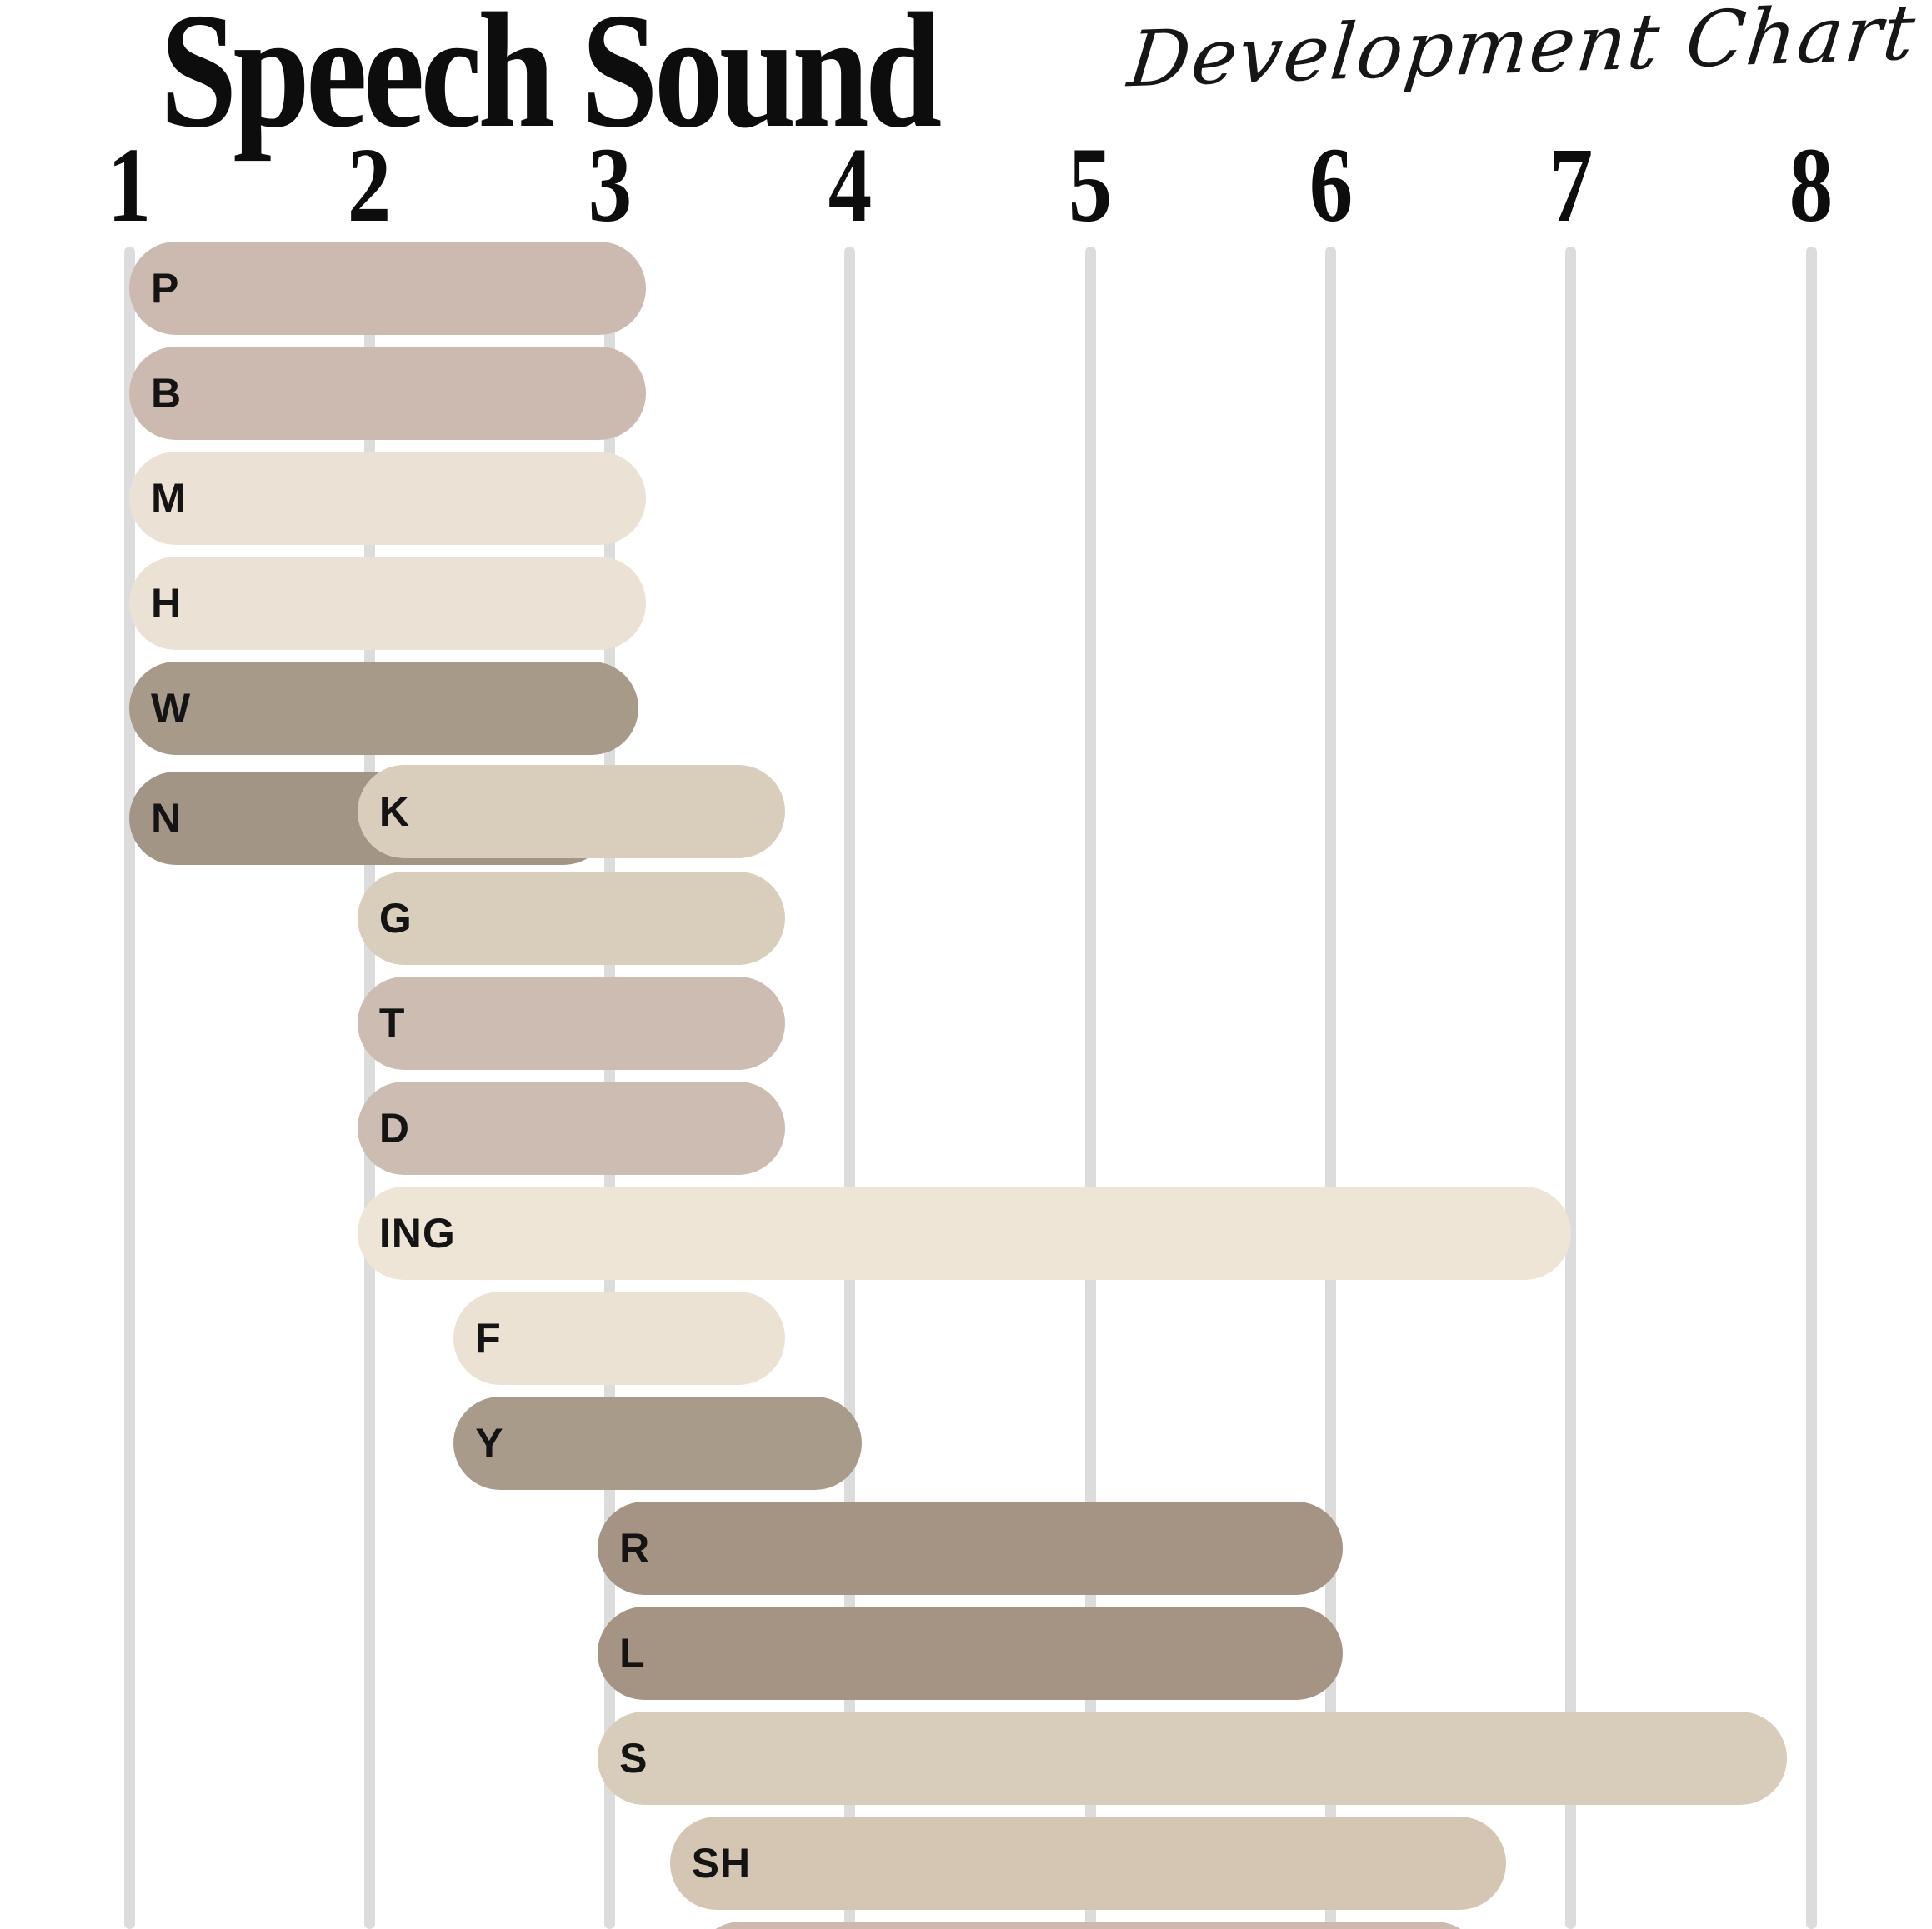 This screenshot has height=1929, width=1932. I want to click on sound-bar-r: R, so click(971, 1548).